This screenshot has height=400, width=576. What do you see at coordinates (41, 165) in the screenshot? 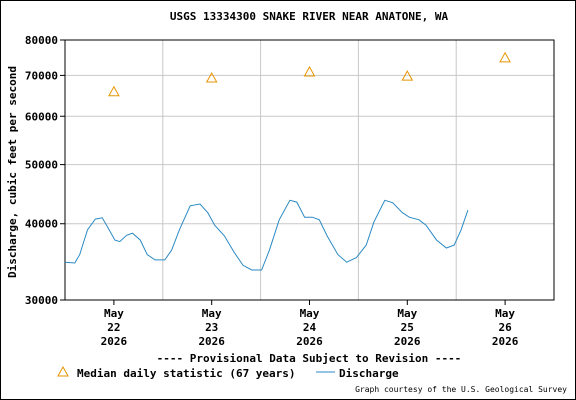
I see `y-tick-label: 50000` at bounding box center [41, 165].